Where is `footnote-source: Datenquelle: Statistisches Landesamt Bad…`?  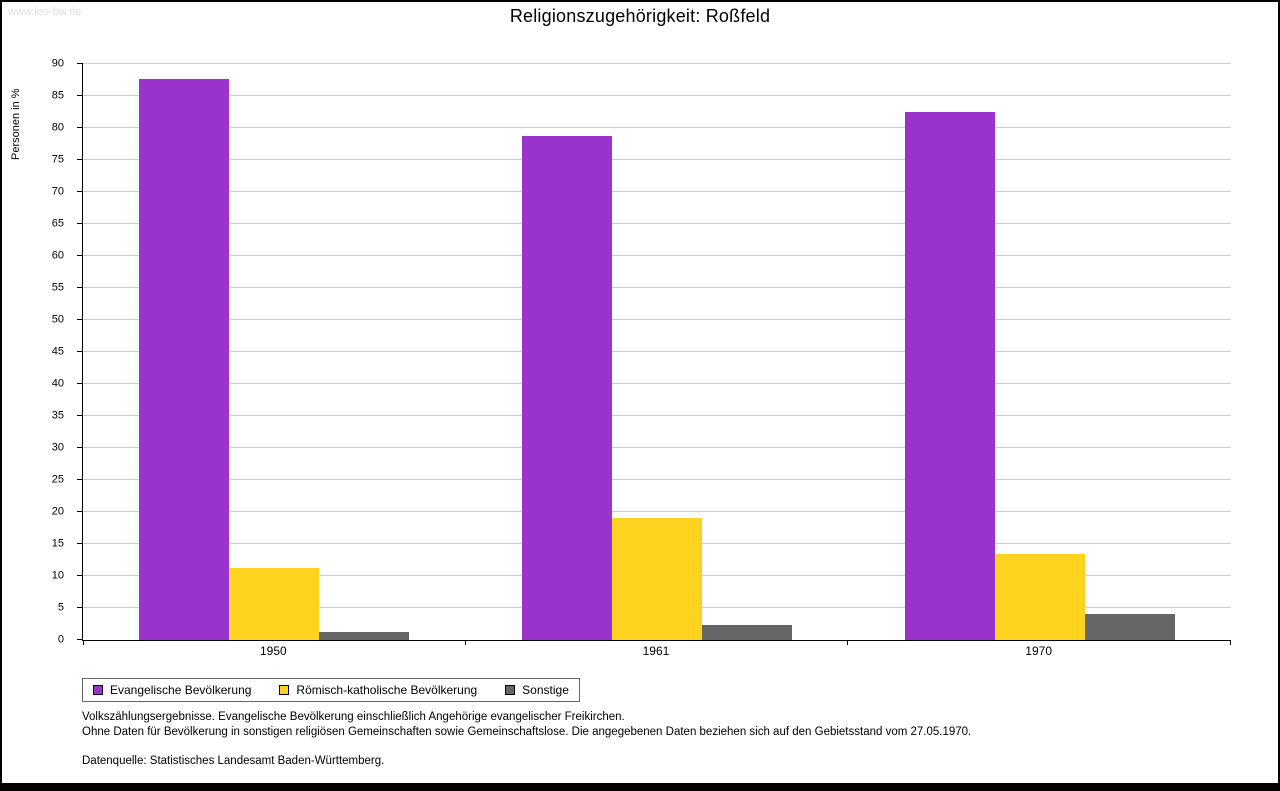
footnote-source: Datenquelle: Statistisches Landesamt Bad… is located at coordinates (233, 761).